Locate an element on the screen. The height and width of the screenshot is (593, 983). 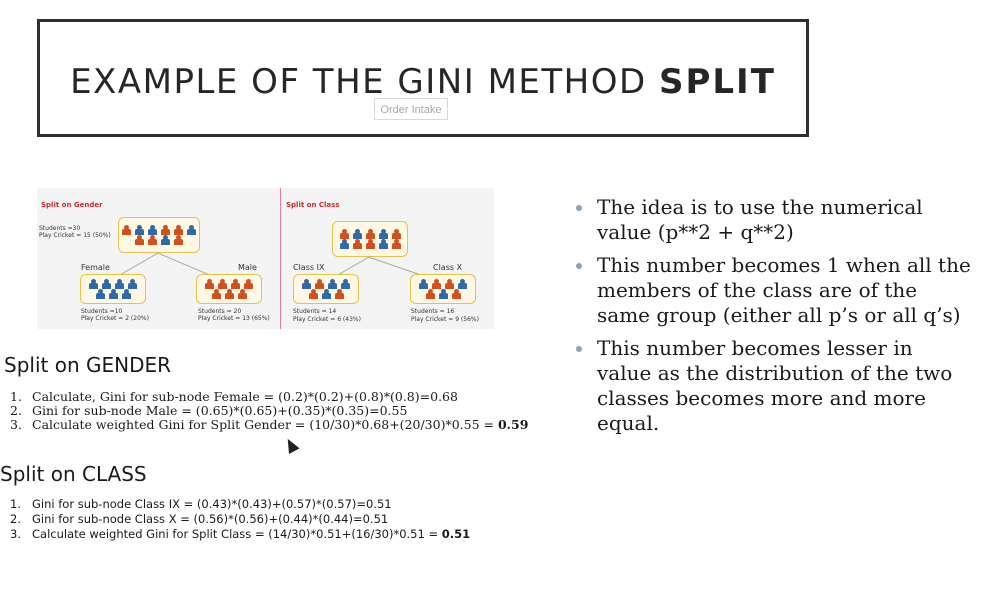
female-students: Students =10 is located at coordinates (102, 311).